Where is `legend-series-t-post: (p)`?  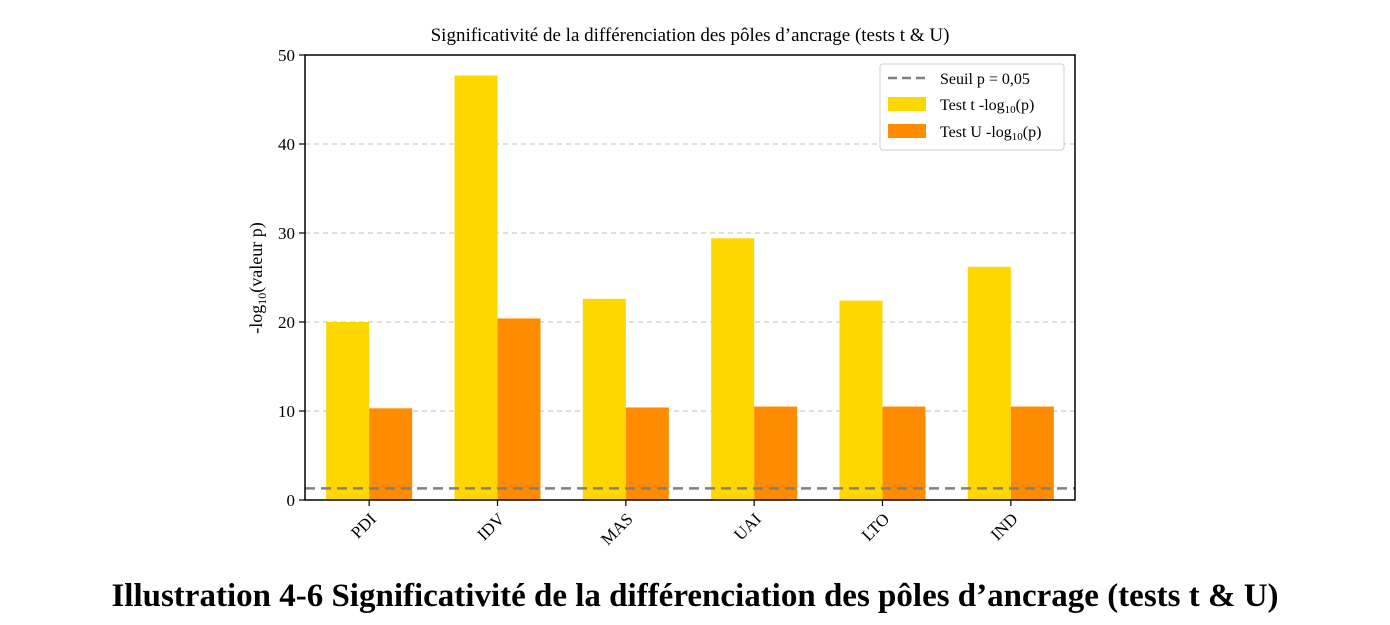
legend-series-t-post: (p) is located at coordinates (1025, 105).